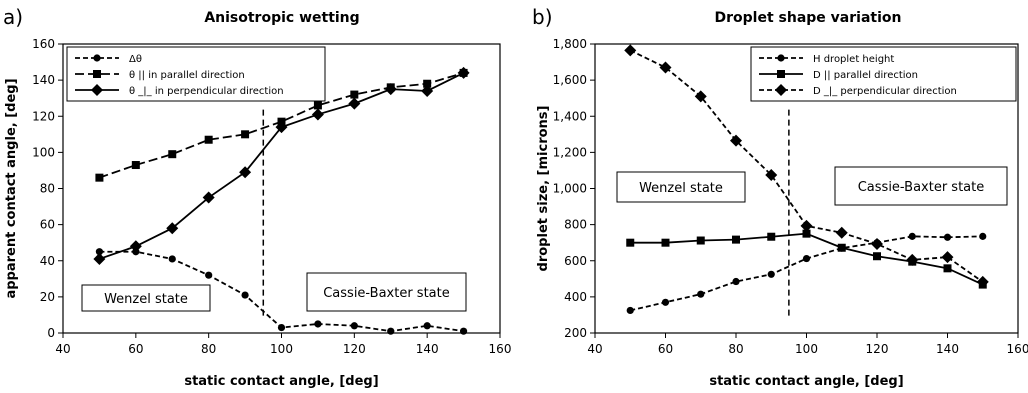 This screenshot has width=1028, height=393. I want to click on panel-label: a), so click(13, 17).